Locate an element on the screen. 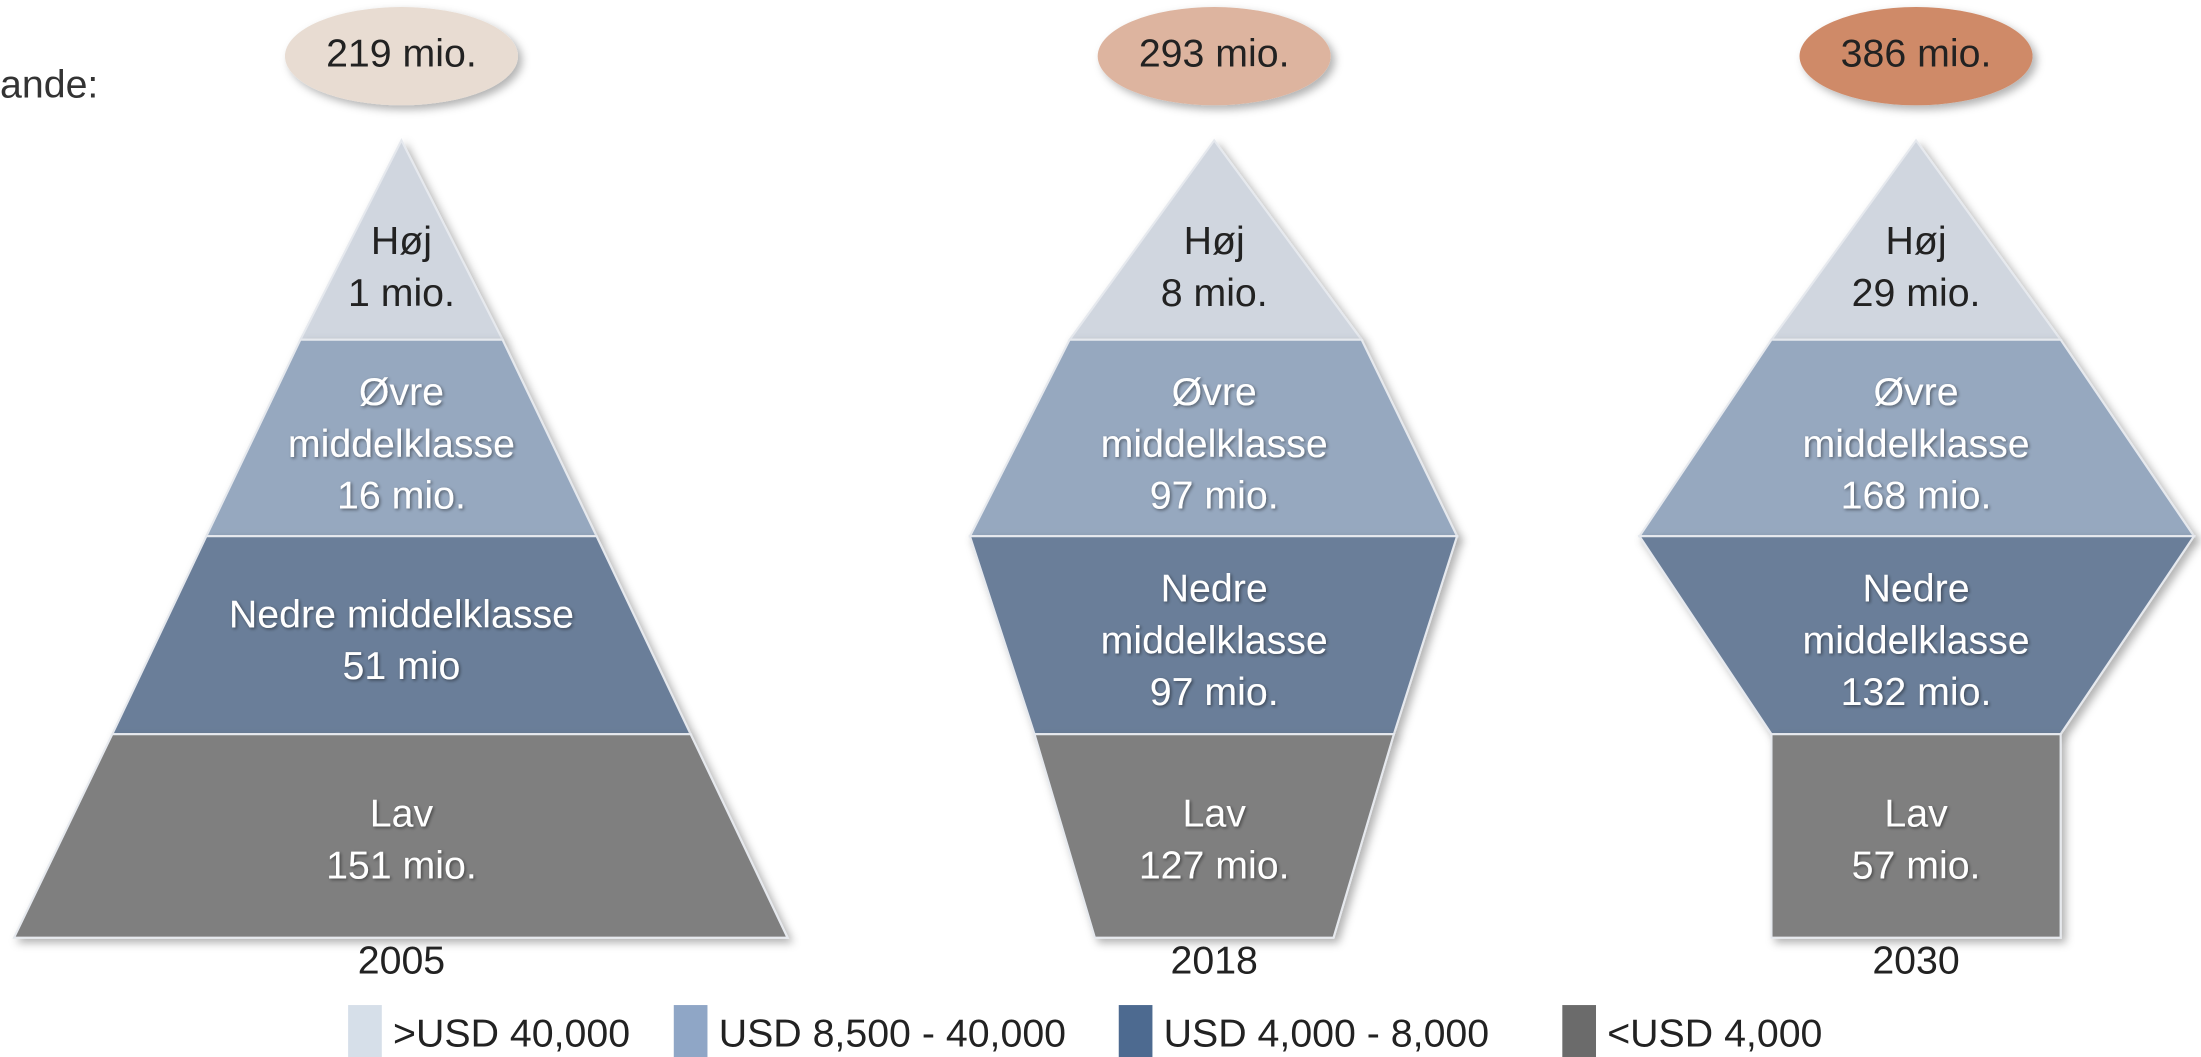 Image resolution: width=2201 pixels, height=1057 pixels. level-label: 151 mio. is located at coordinates (401, 866).